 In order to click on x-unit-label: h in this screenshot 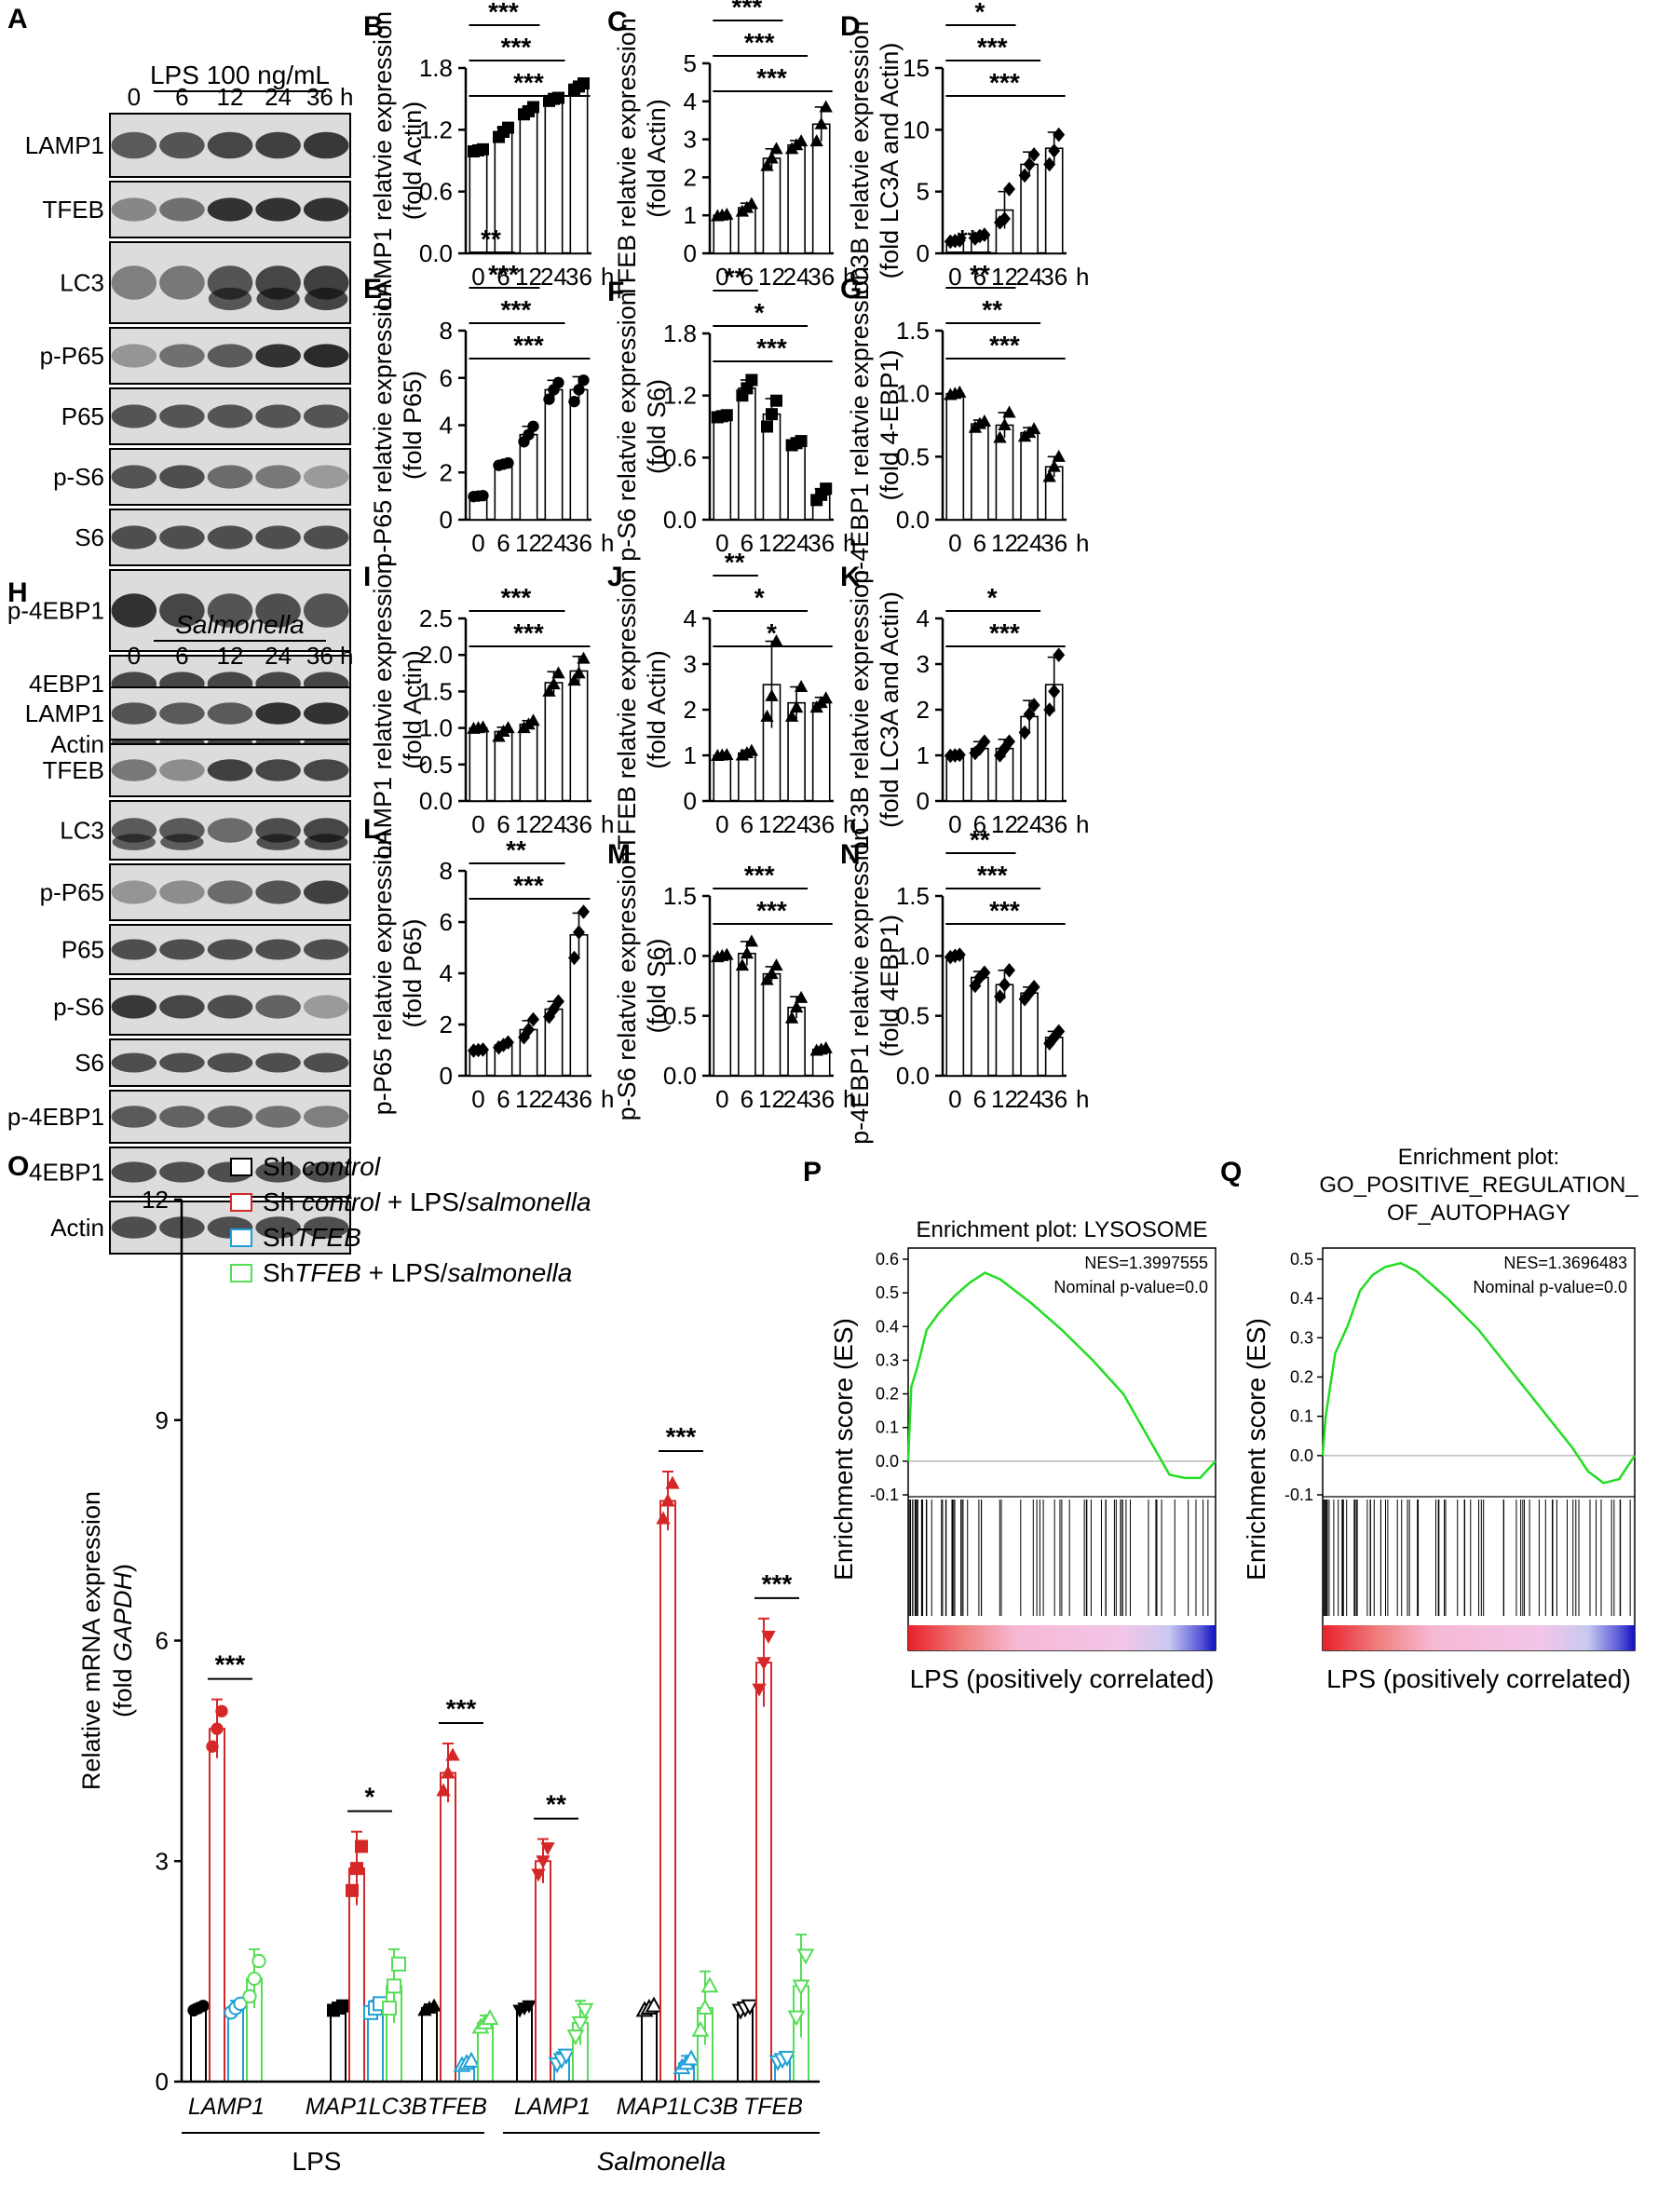, I will do `click(849, 824)`.